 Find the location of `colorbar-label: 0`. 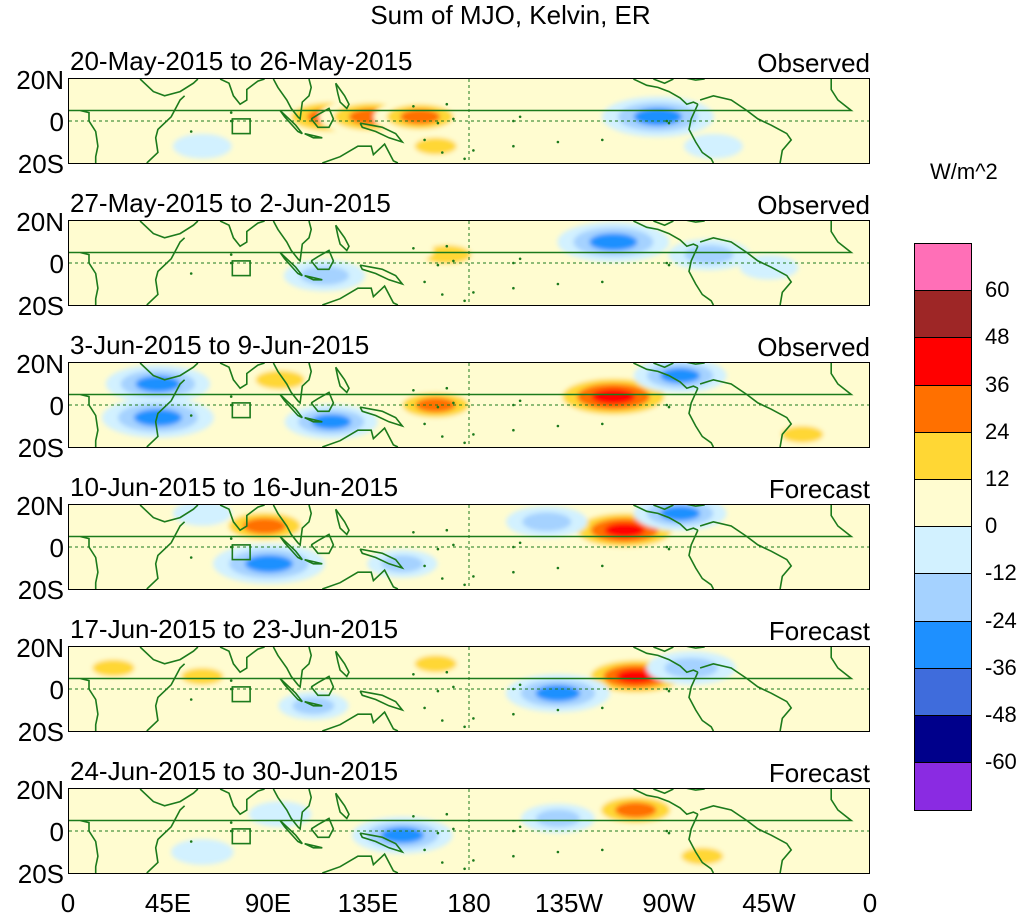

colorbar-label: 0 is located at coordinates (991, 526).